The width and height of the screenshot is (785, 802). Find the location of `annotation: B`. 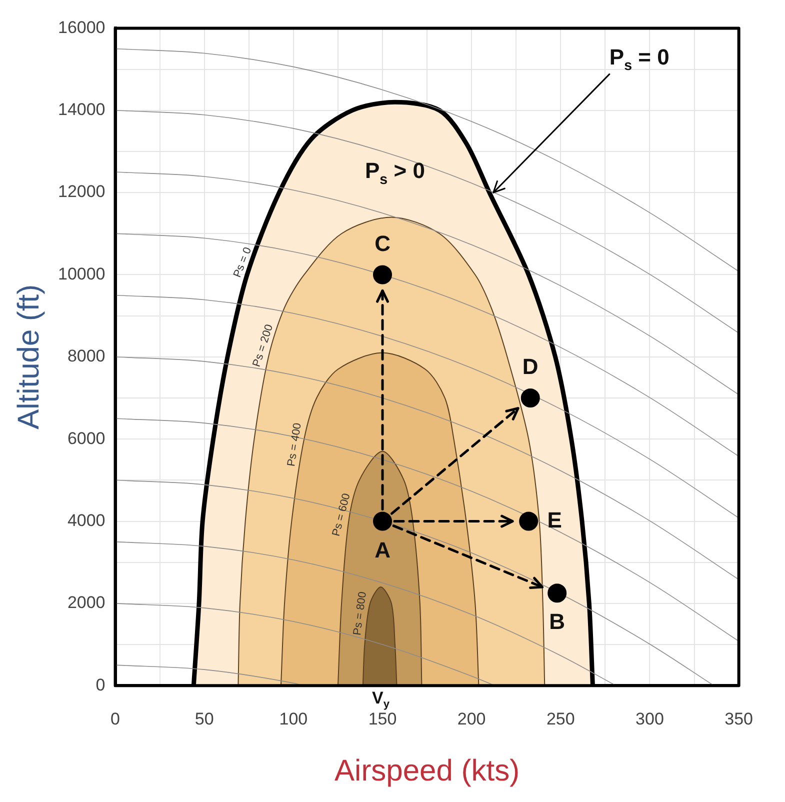

annotation: B is located at coordinates (557, 621).